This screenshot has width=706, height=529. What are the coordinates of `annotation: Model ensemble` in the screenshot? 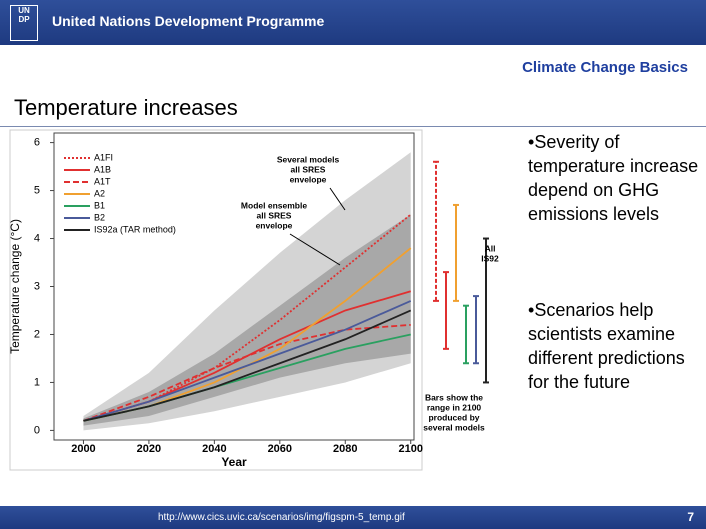 It's located at (274, 205).